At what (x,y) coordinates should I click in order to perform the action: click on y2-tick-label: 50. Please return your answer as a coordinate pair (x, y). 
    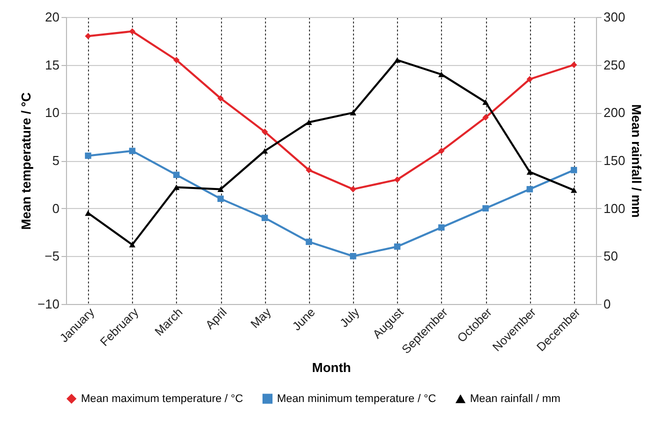
    Looking at the image, I should click on (611, 256).